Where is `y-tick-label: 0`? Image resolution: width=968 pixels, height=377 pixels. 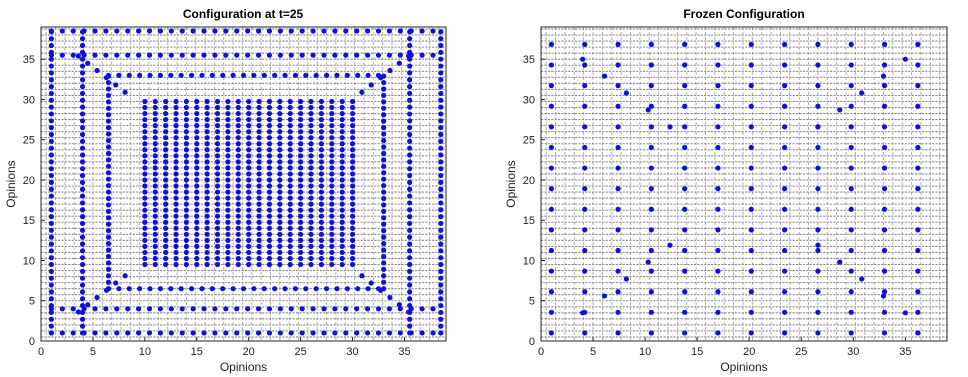
y-tick-label: 0 is located at coordinates (532, 342).